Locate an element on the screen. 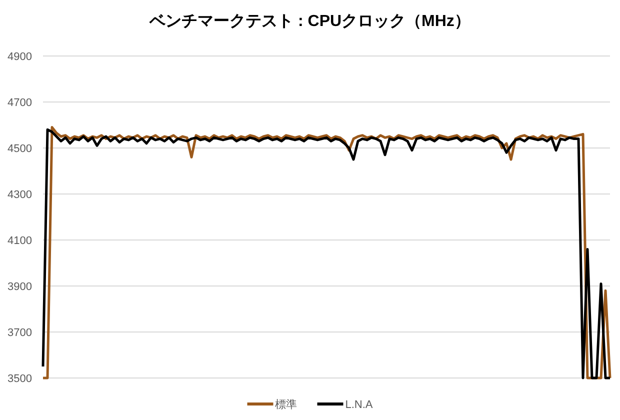 Image resolution: width=620 pixels, height=420 pixels. y-tick-label: 3500 is located at coordinates (20, 379).